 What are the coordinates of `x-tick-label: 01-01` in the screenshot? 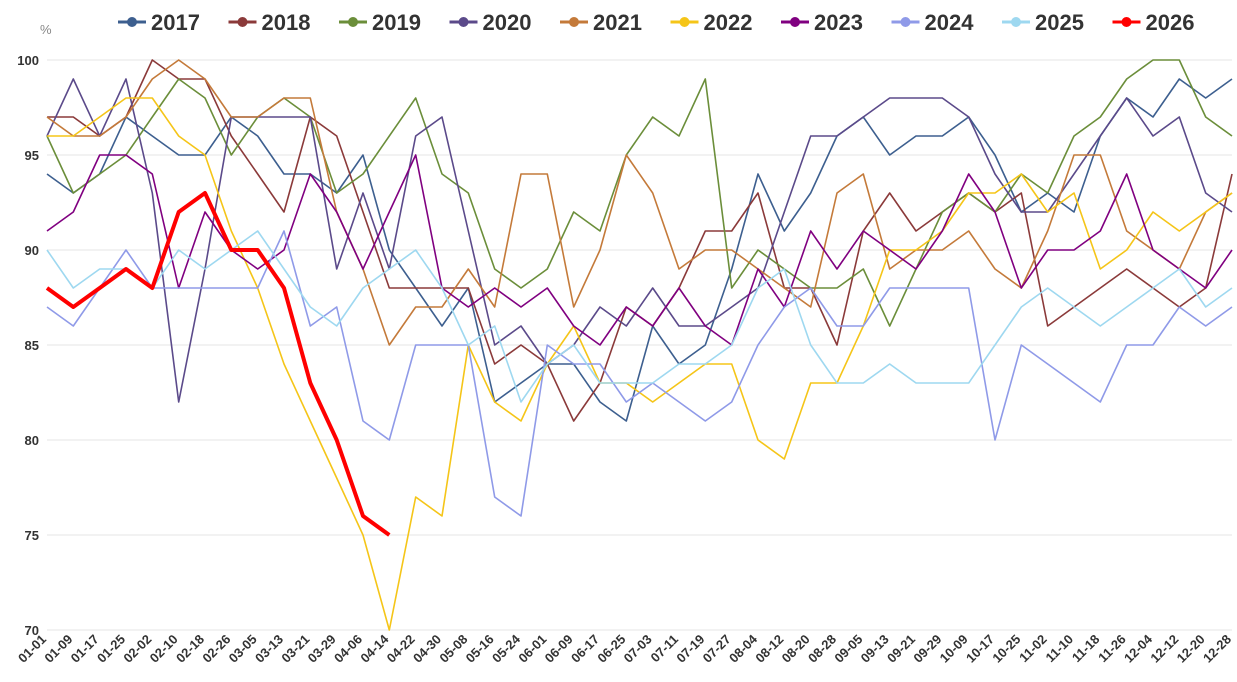 It's located at (32, 649).